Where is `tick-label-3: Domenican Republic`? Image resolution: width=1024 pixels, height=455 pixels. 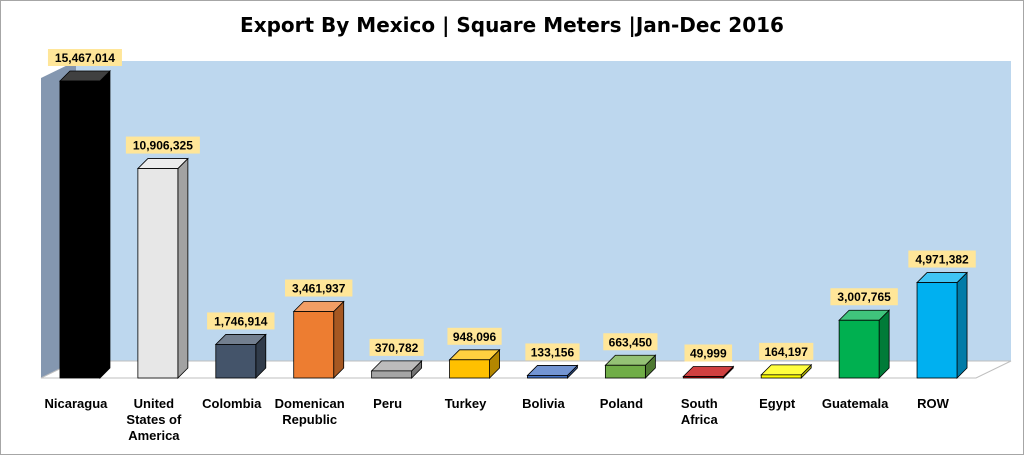 tick-label-3: Domenican Republic is located at coordinates (310, 411).